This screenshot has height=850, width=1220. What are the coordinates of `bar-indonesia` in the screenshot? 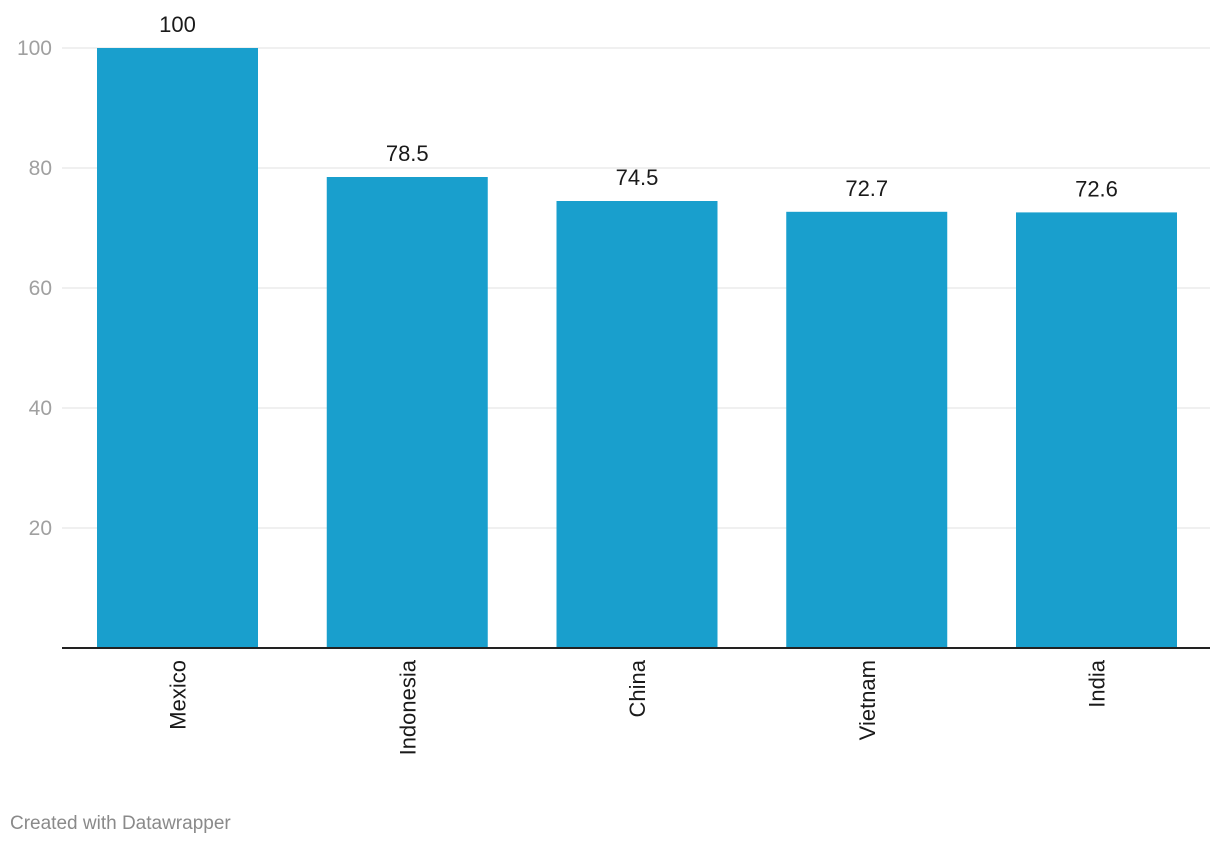 It's located at (407, 412).